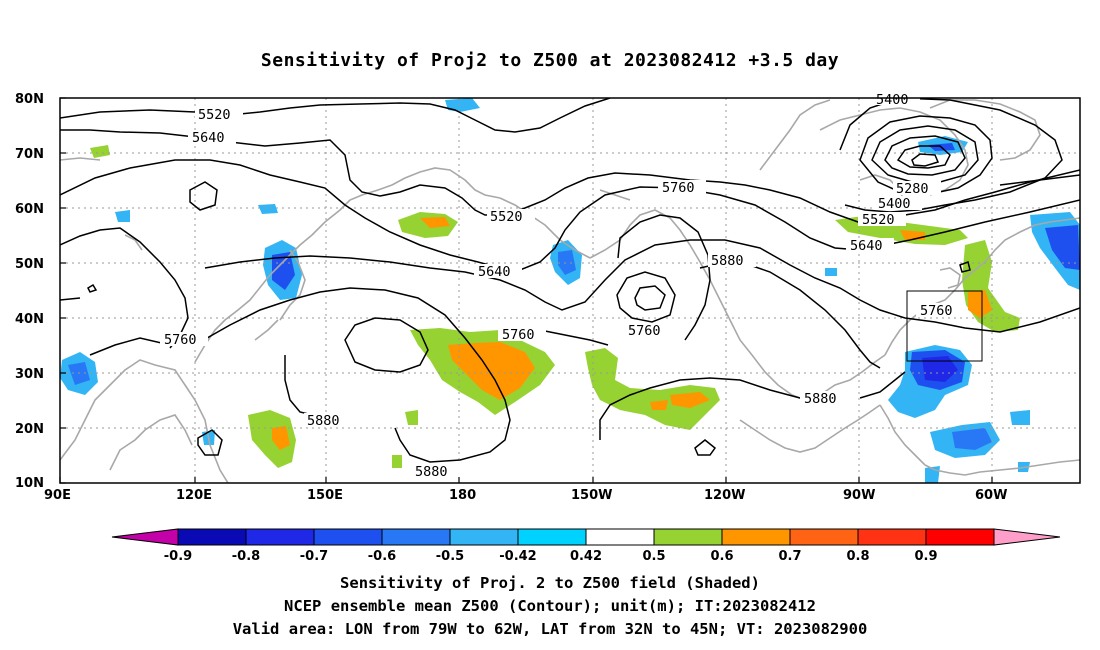  Describe the element at coordinates (382, 556) in the screenshot. I see `colorbar-label: -0.6` at that location.